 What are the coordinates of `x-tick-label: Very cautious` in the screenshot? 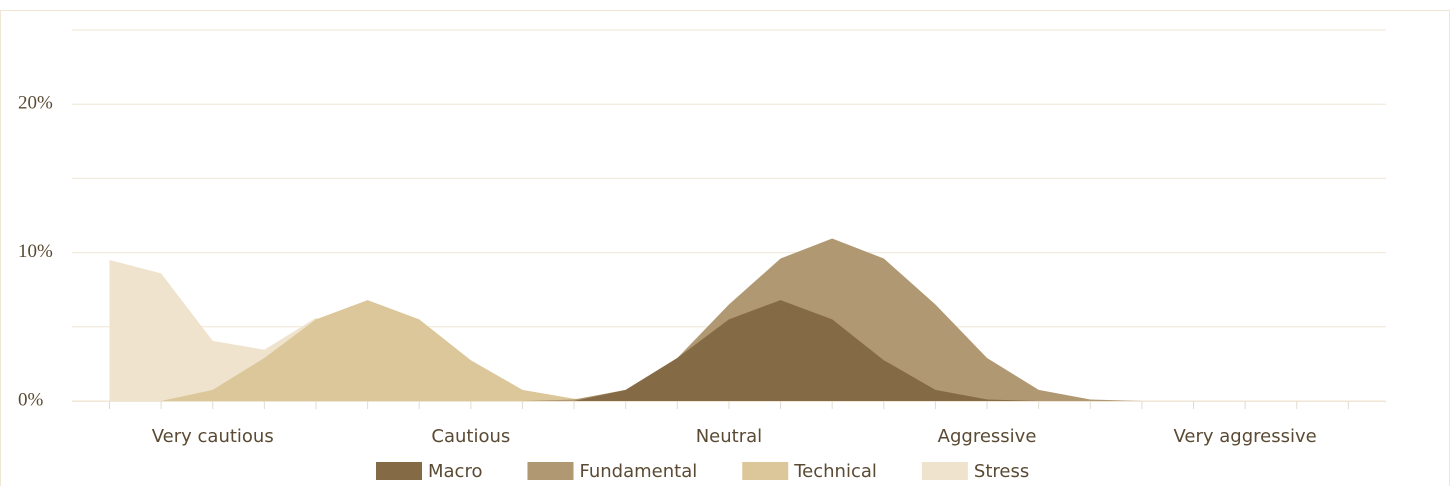 It's located at (213, 436).